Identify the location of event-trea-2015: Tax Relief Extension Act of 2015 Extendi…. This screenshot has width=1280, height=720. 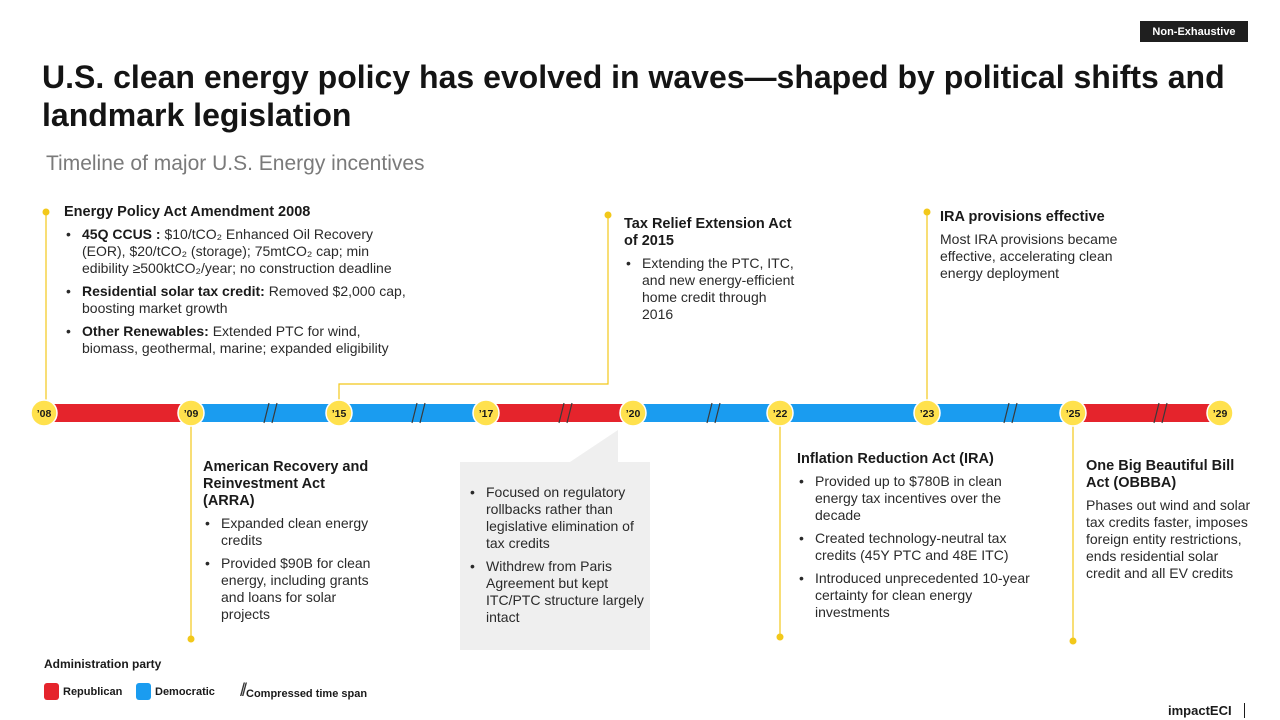
(710, 272).